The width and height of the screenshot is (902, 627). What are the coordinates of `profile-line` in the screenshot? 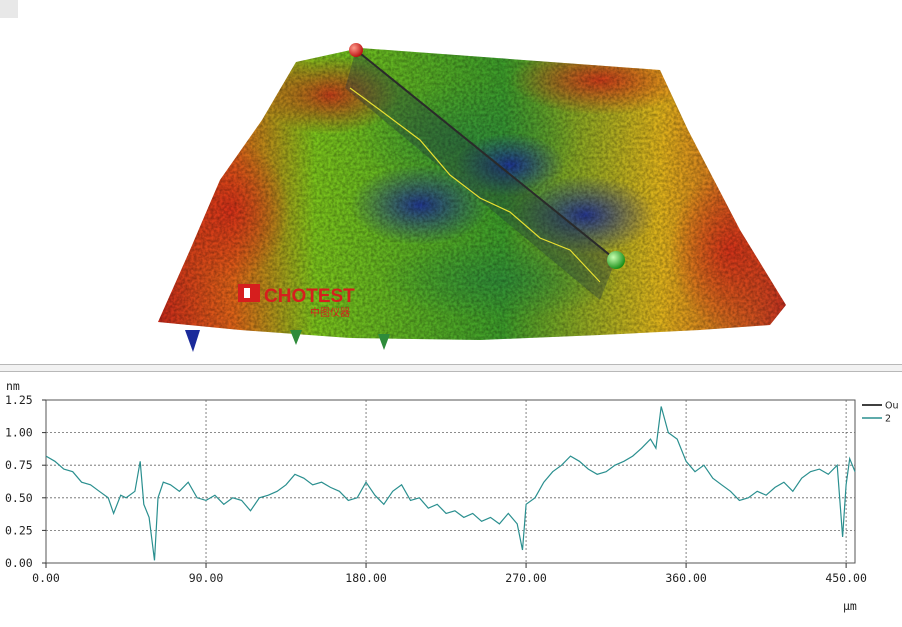 It's located at (486, 155).